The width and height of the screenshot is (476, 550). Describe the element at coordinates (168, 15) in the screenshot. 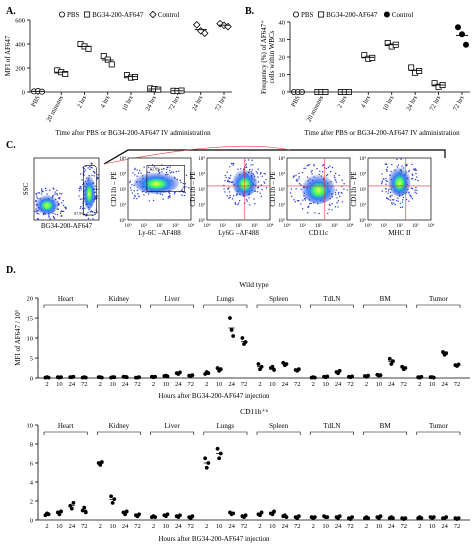

I see `legend-entry: Control` at that location.